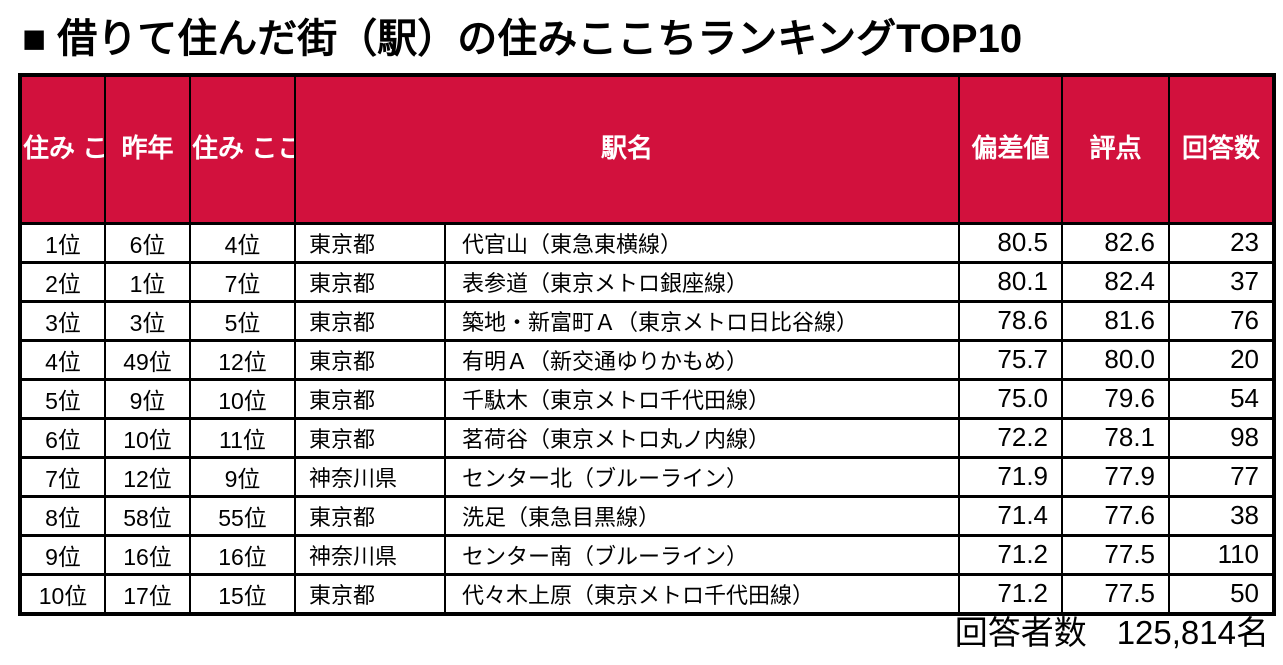  I want to click on cell-deviation: 75.0, so click(1011, 398).